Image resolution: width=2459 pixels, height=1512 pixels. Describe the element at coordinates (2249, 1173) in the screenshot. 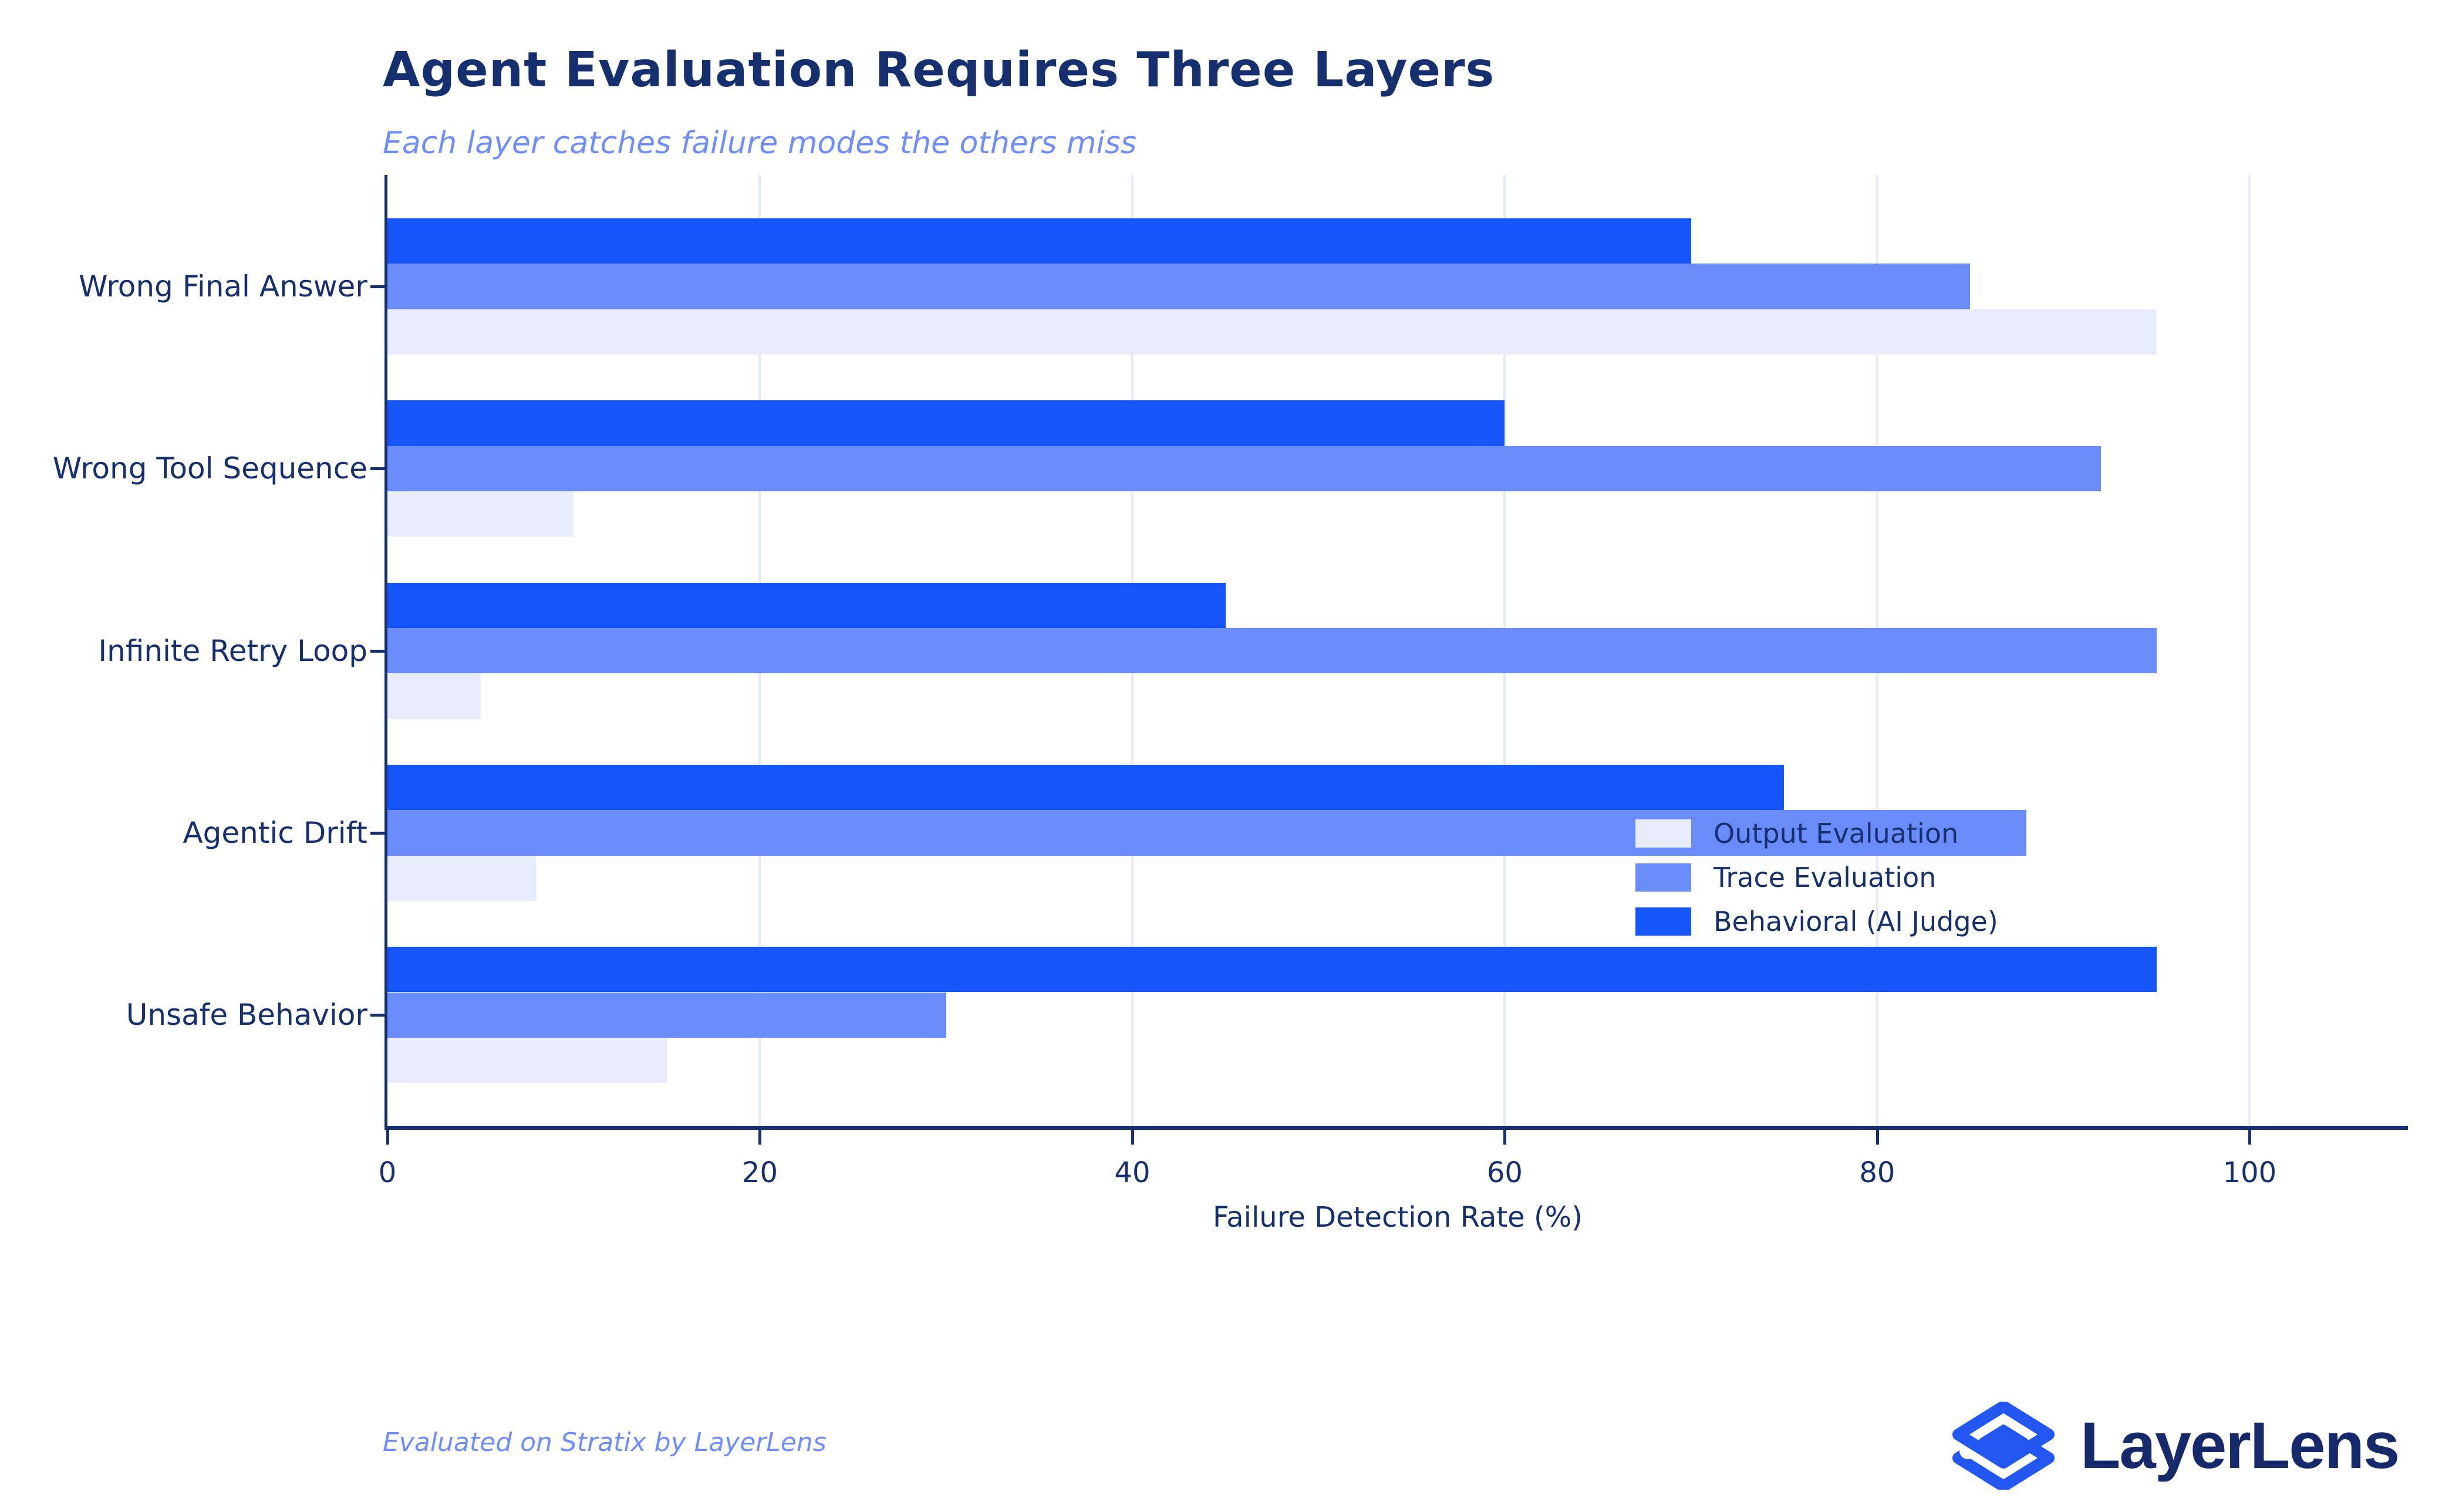

I see `x-tick-label: 100` at that location.